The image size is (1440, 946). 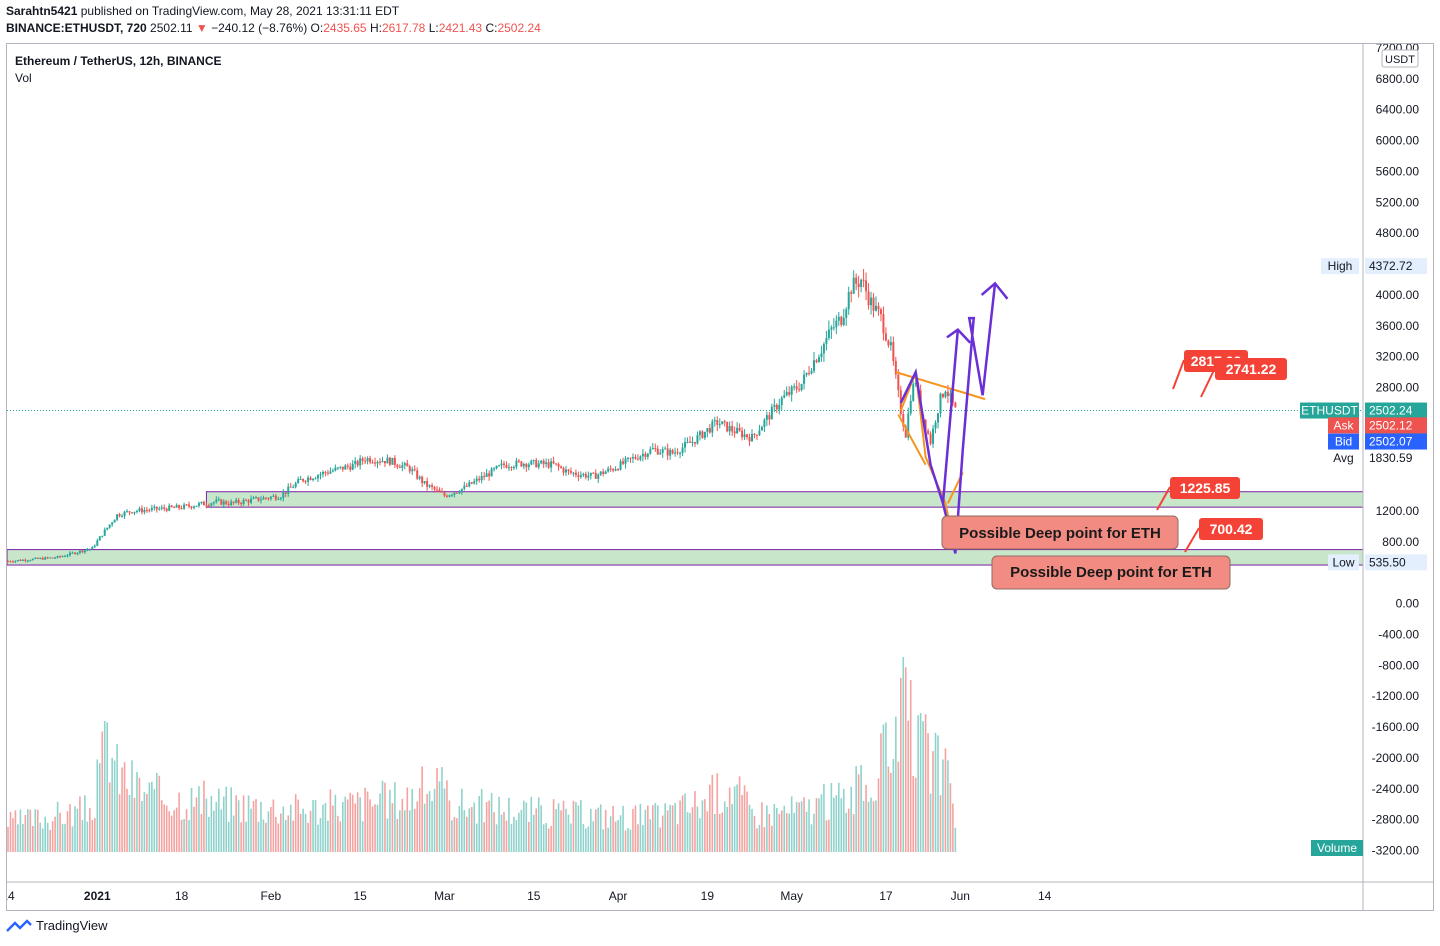 I want to click on volume-tag-bg, so click(x=1337, y=848).